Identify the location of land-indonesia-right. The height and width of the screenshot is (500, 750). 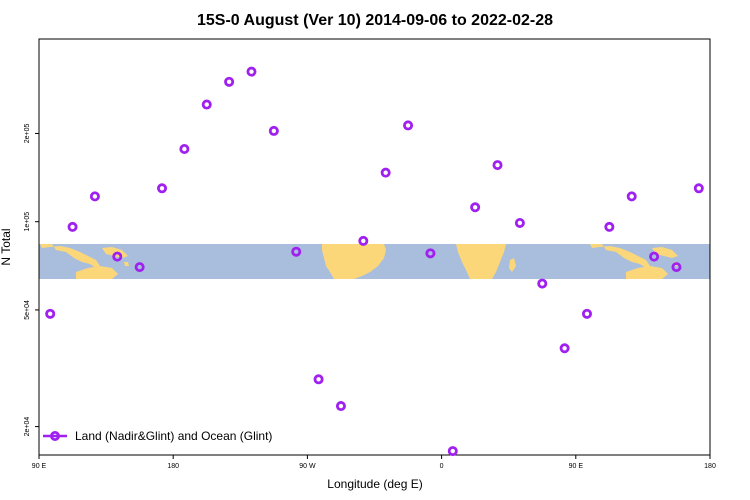
(620, 256).